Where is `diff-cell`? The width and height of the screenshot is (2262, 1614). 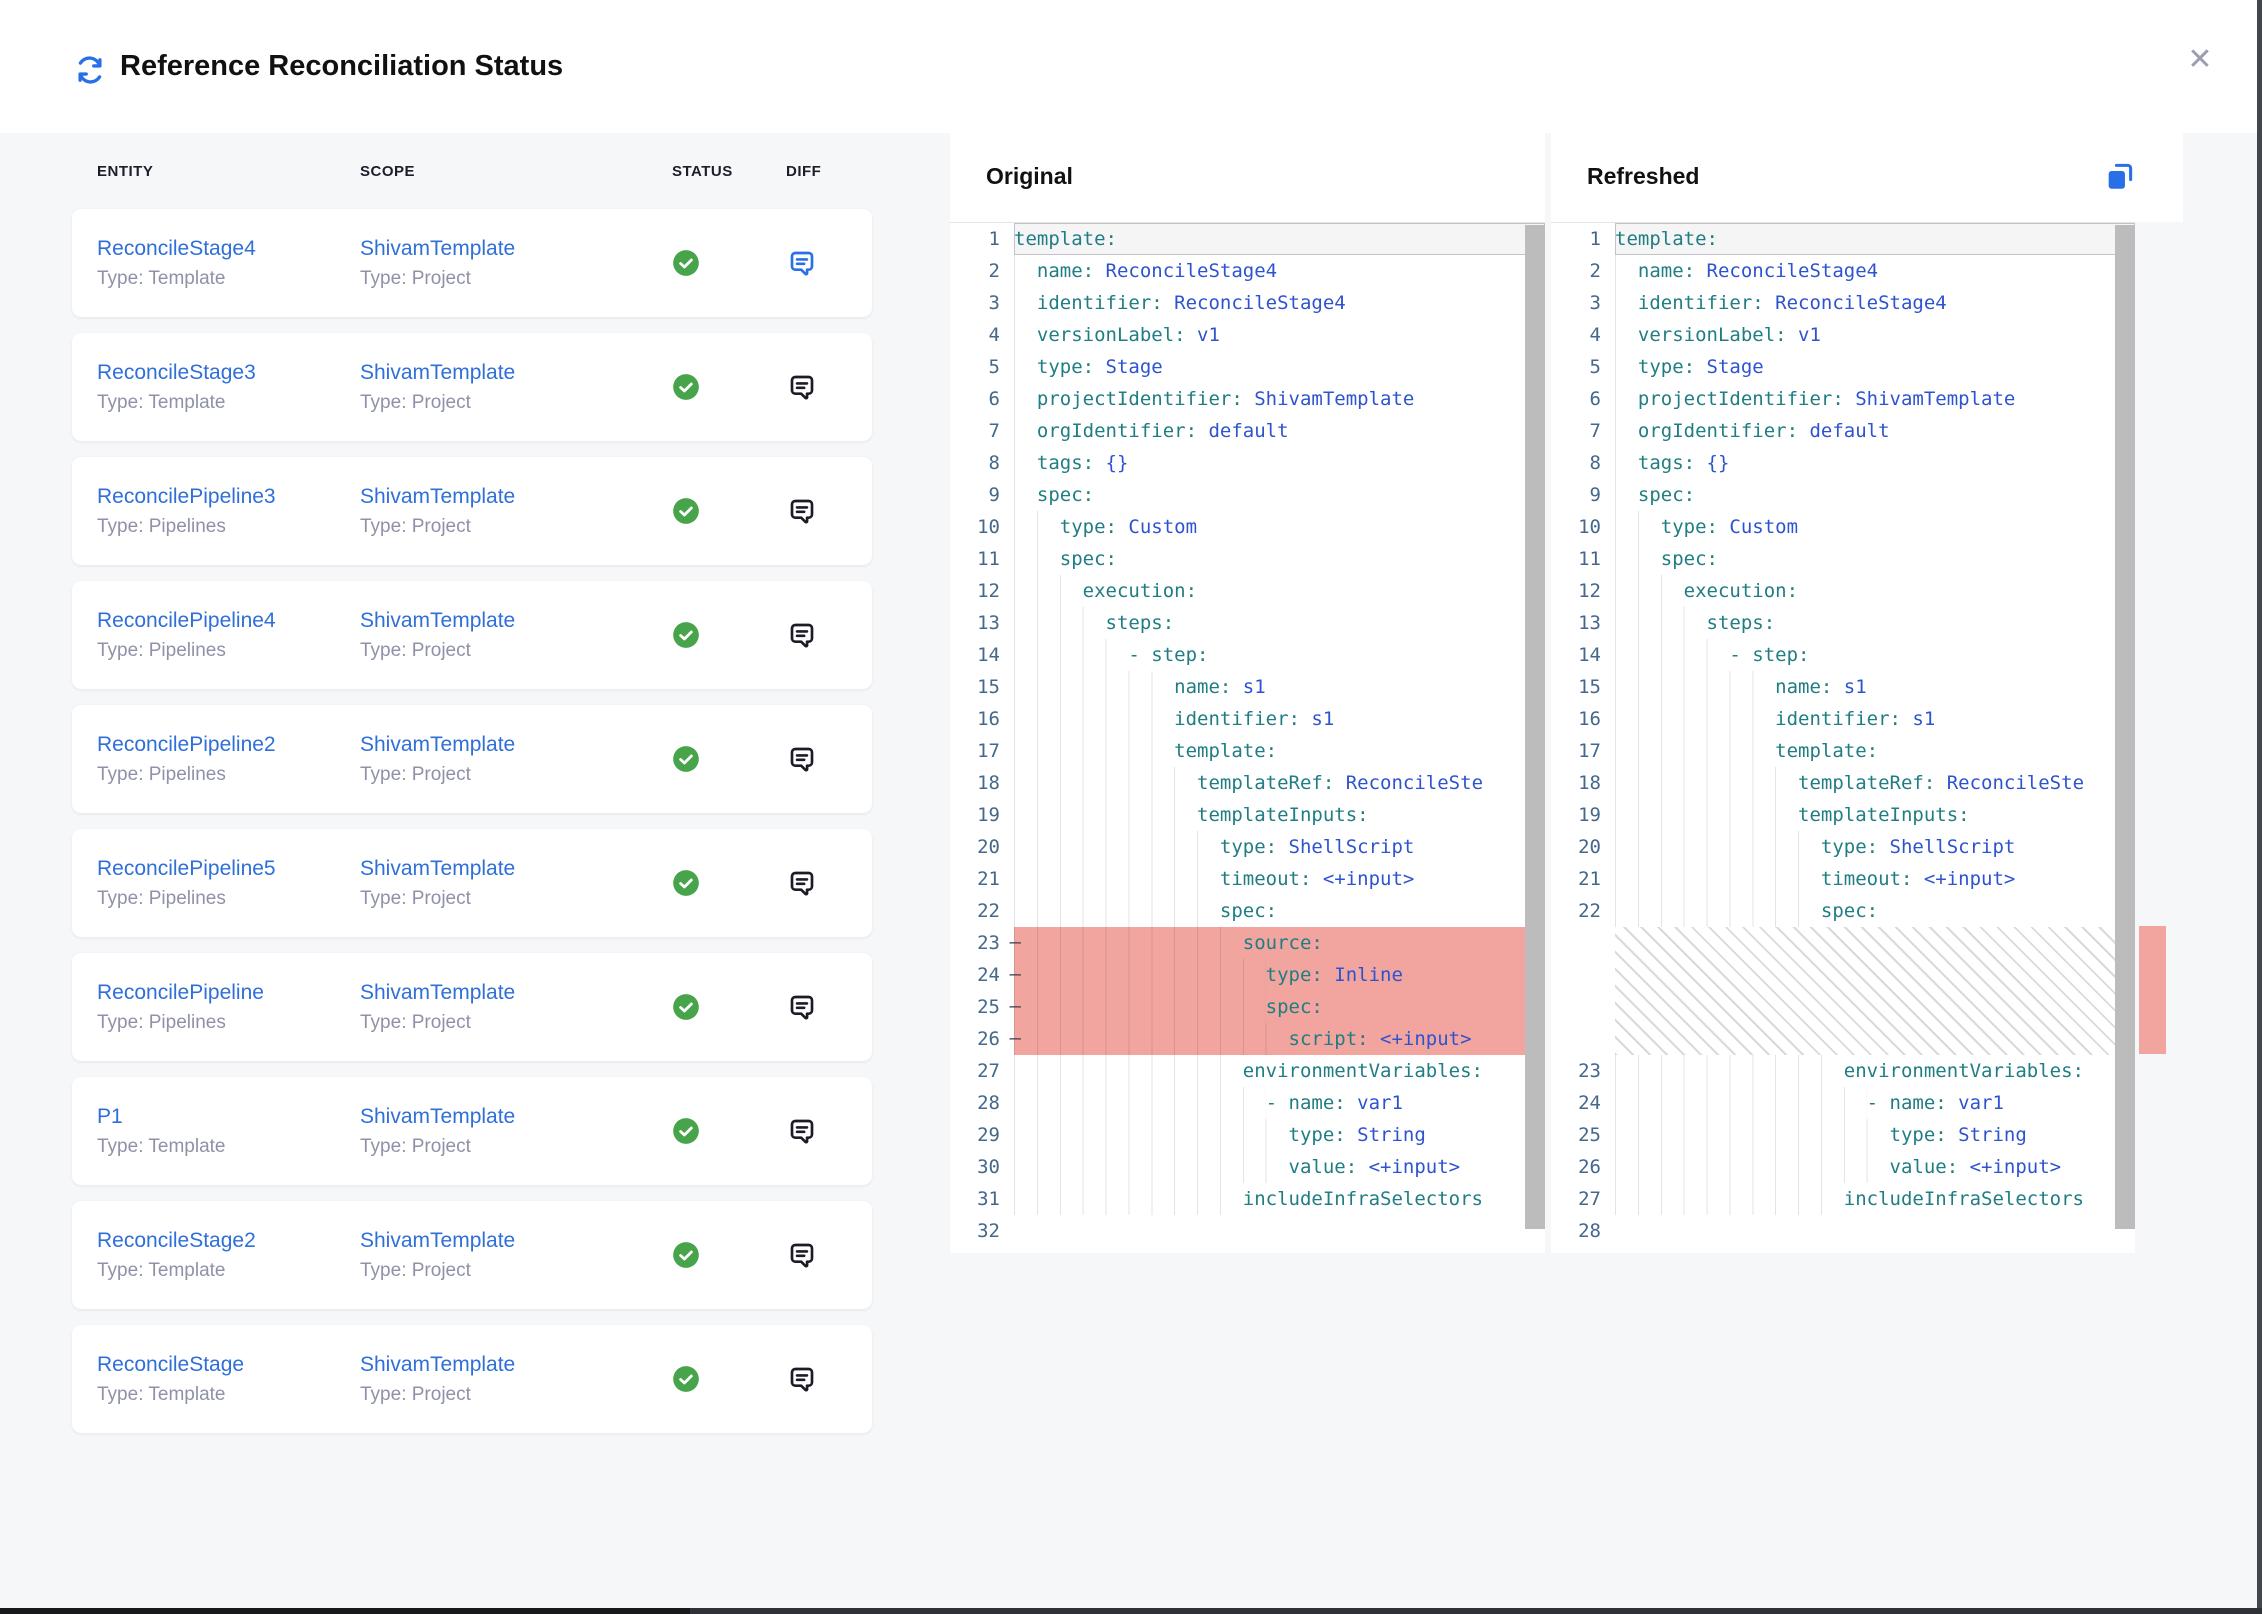
diff-cell is located at coordinates (829, 1131).